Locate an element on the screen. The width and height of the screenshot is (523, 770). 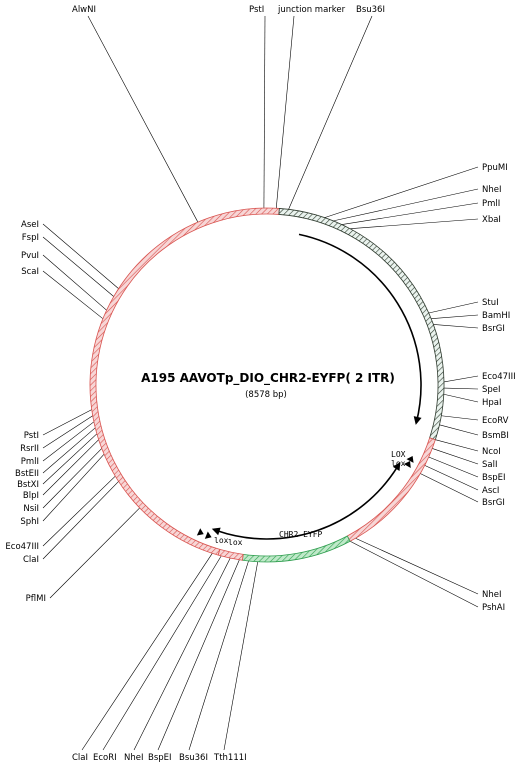
site-label: BstEII is located at coordinates (27, 474).